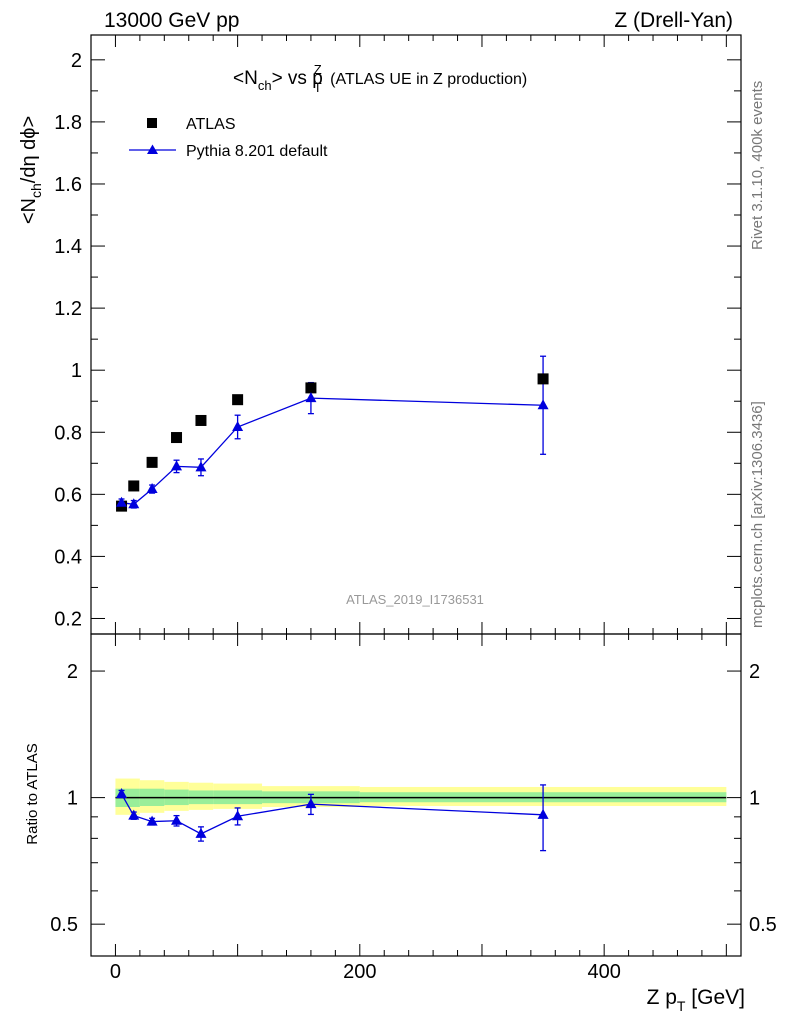  Describe the element at coordinates (415, 599) in the screenshot. I see `analysis-watermark: ATLAS_2019_I1736531` at that location.